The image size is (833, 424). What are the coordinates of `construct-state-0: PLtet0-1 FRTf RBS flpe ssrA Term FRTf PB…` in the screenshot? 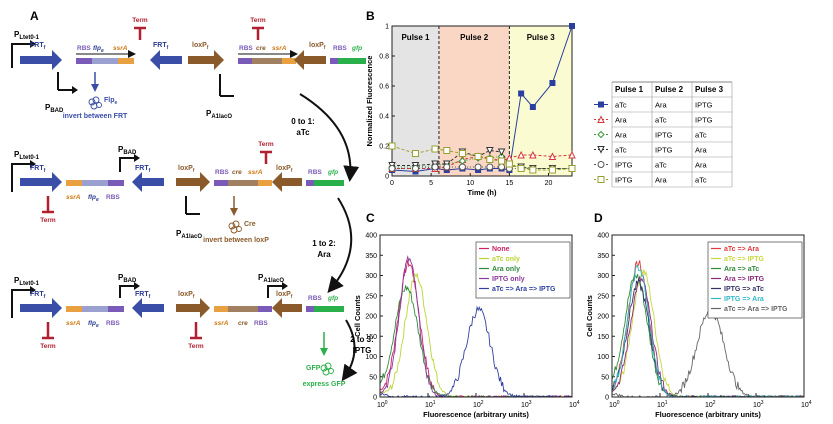 It's located at (188, 68).